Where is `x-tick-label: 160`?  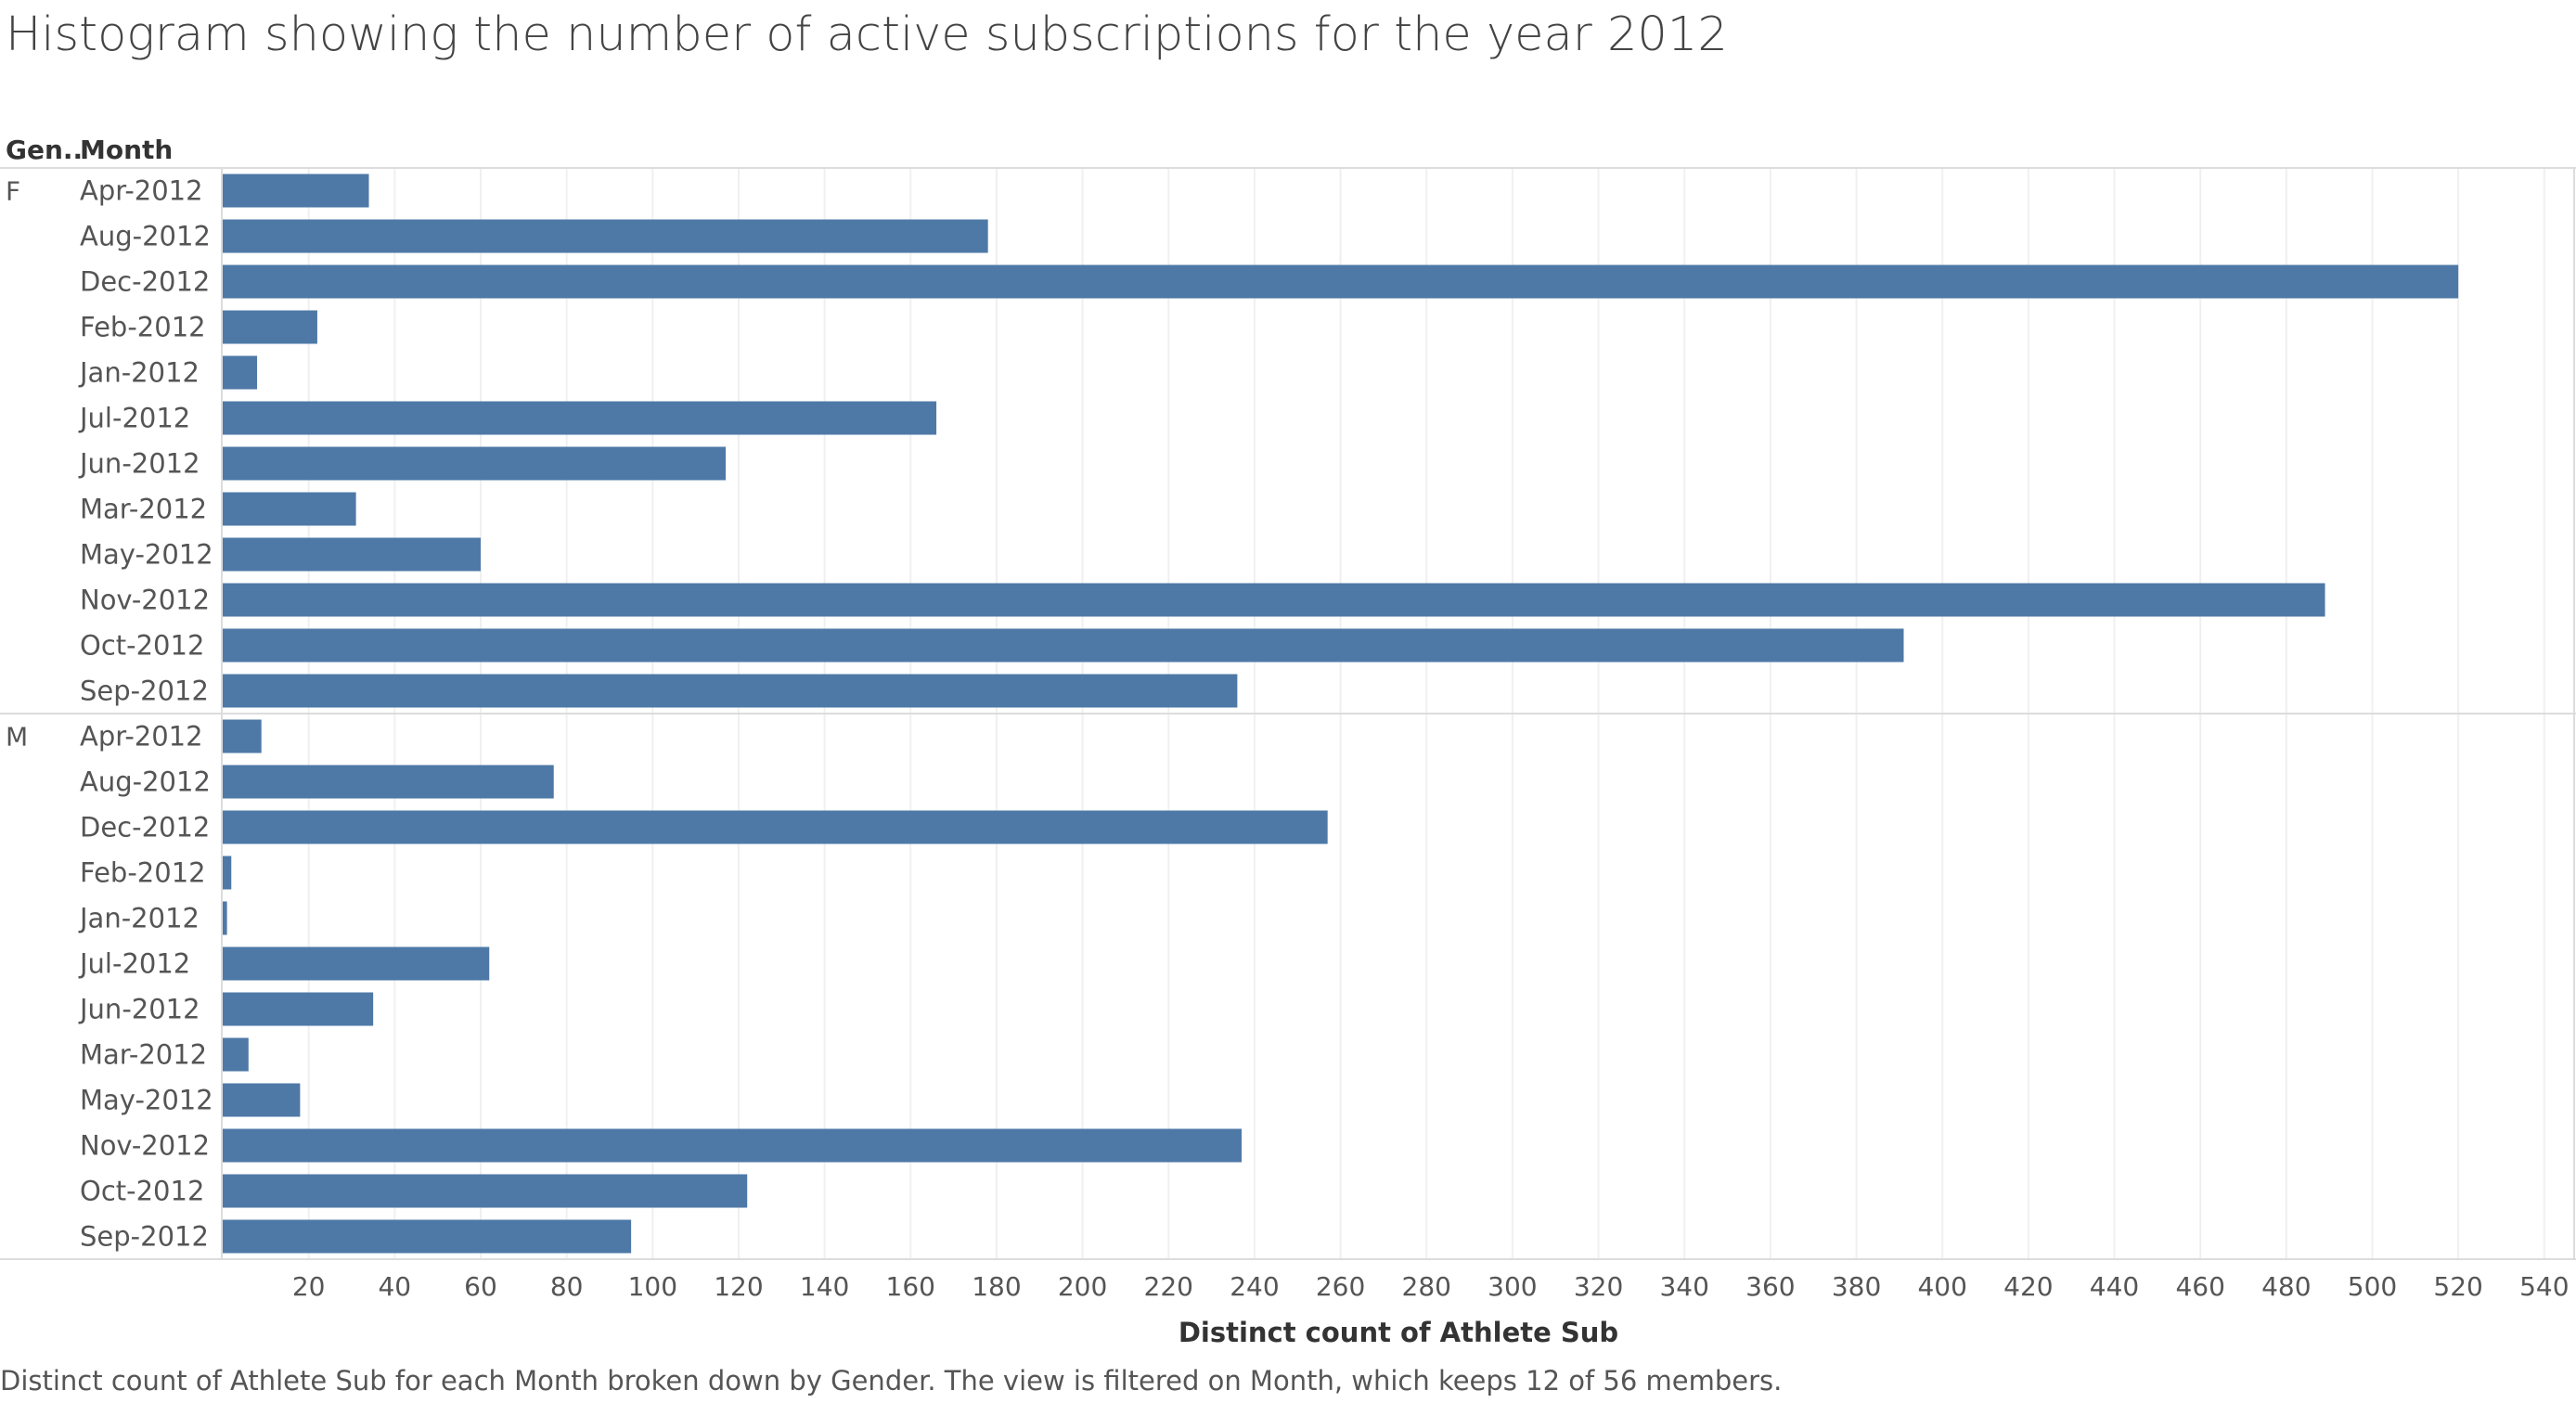 x-tick-label: 160 is located at coordinates (910, 1287).